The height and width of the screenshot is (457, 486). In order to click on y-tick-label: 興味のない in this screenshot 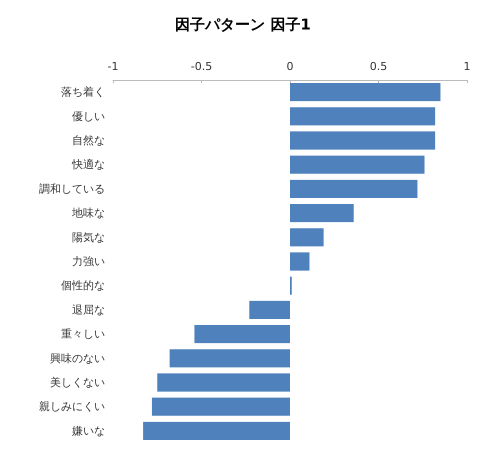, I will do `click(77, 358)`.